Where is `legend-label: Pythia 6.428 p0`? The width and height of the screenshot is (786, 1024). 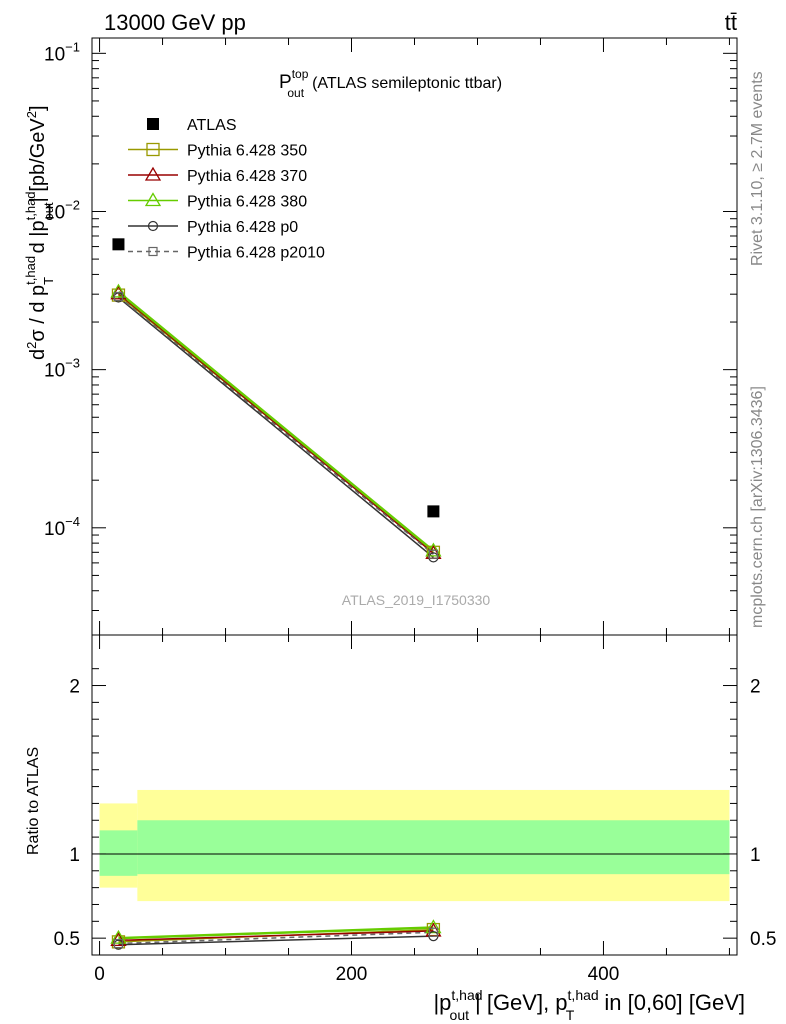 legend-label: Pythia 6.428 p0 is located at coordinates (242, 227).